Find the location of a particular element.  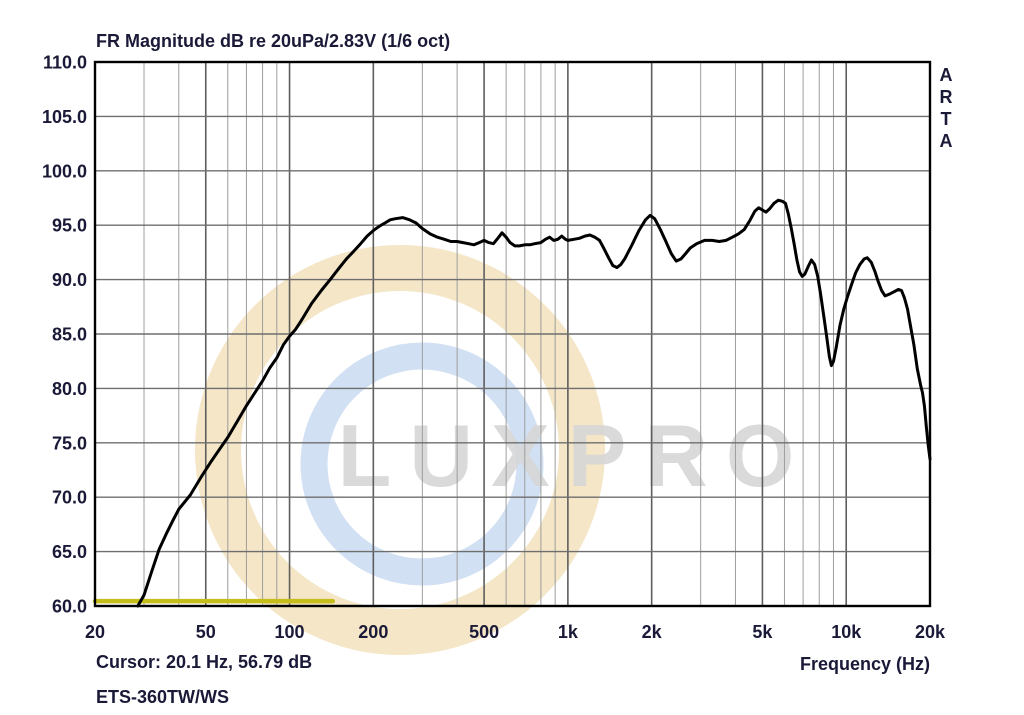

x-tick-label: 20 is located at coordinates (95, 632).